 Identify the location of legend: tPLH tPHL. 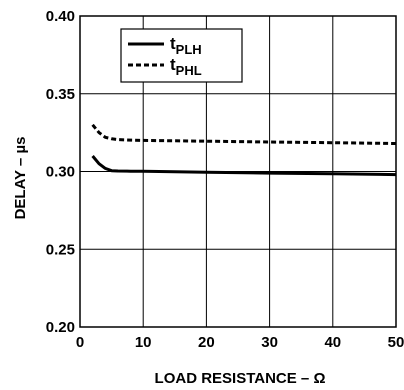
(181, 55).